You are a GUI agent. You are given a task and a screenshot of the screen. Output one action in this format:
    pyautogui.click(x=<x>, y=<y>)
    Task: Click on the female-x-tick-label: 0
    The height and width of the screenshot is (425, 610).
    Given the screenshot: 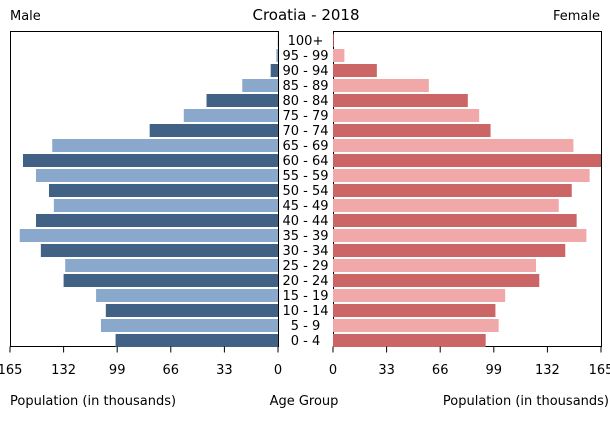 What is the action you would take?
    pyautogui.click(x=333, y=370)
    